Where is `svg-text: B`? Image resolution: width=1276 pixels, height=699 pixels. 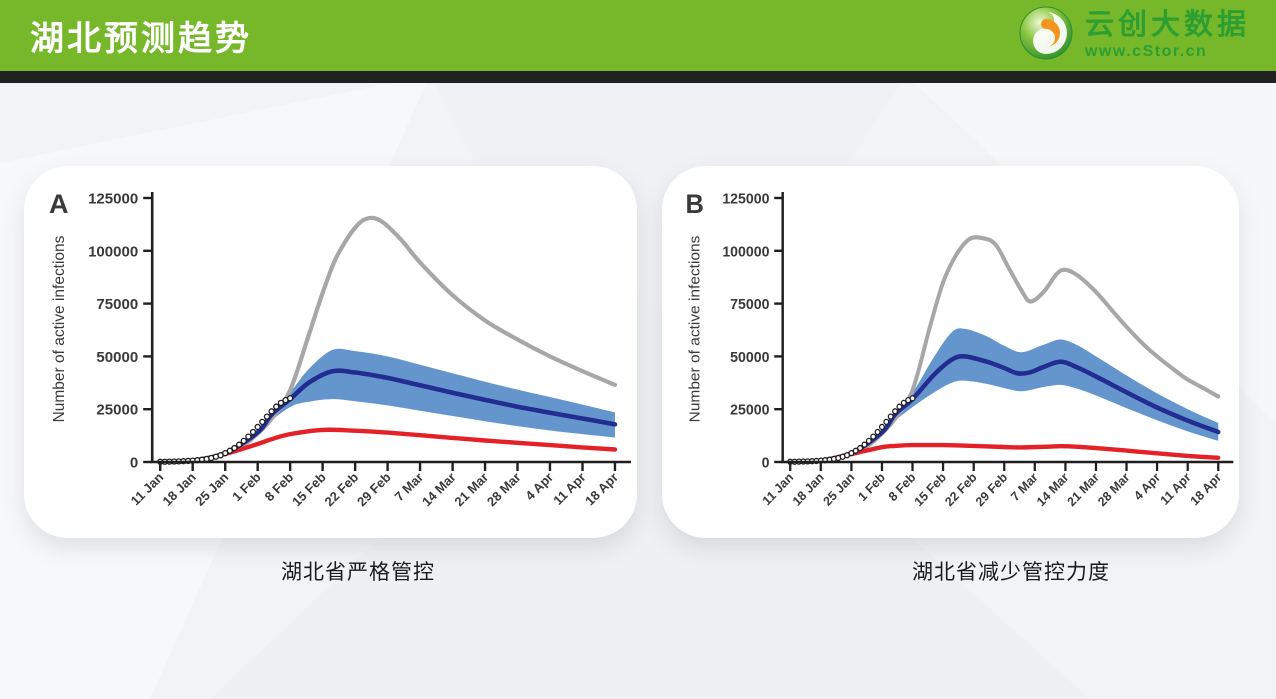
svg-text: B is located at coordinates (695, 203).